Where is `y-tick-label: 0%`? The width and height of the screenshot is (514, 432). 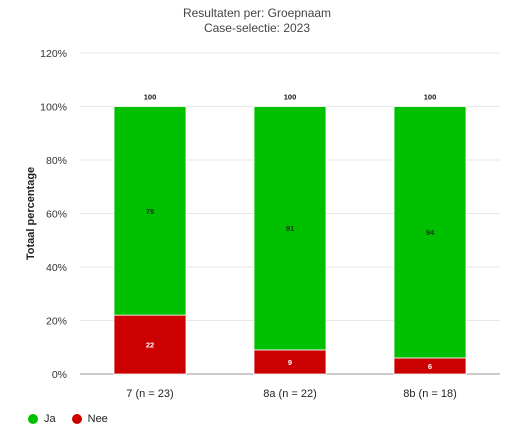
y-tick-label: 0% is located at coordinates (59, 375).